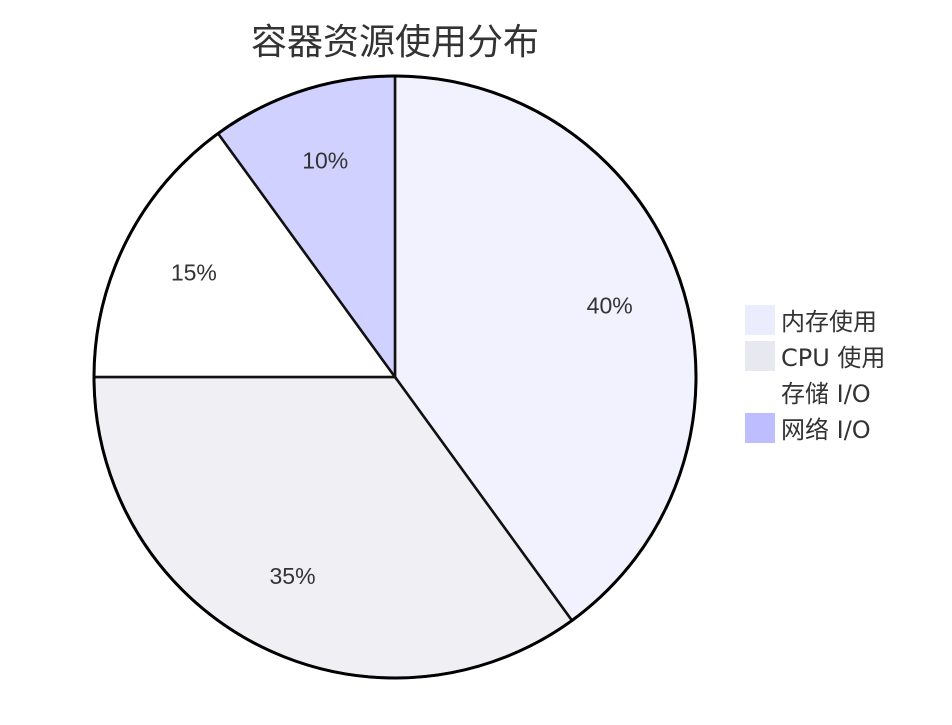 The width and height of the screenshot is (952, 725). I want to click on legend-label: 存储 I/O, so click(826, 394).